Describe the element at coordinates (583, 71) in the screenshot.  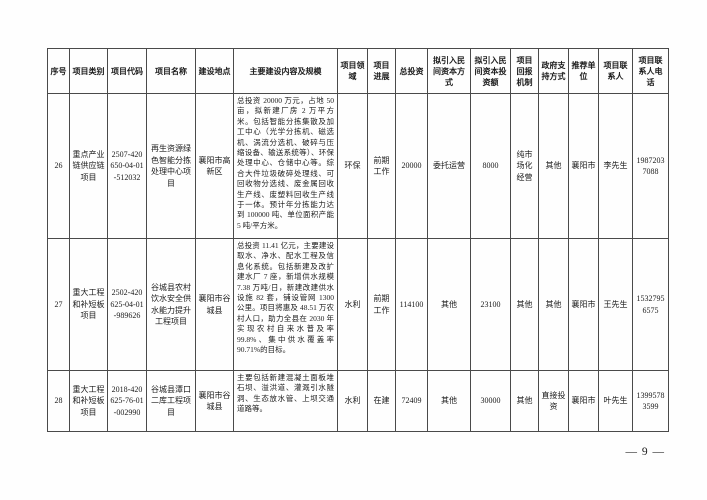
I see `col-header-recommend-unit: 推荐单位` at that location.